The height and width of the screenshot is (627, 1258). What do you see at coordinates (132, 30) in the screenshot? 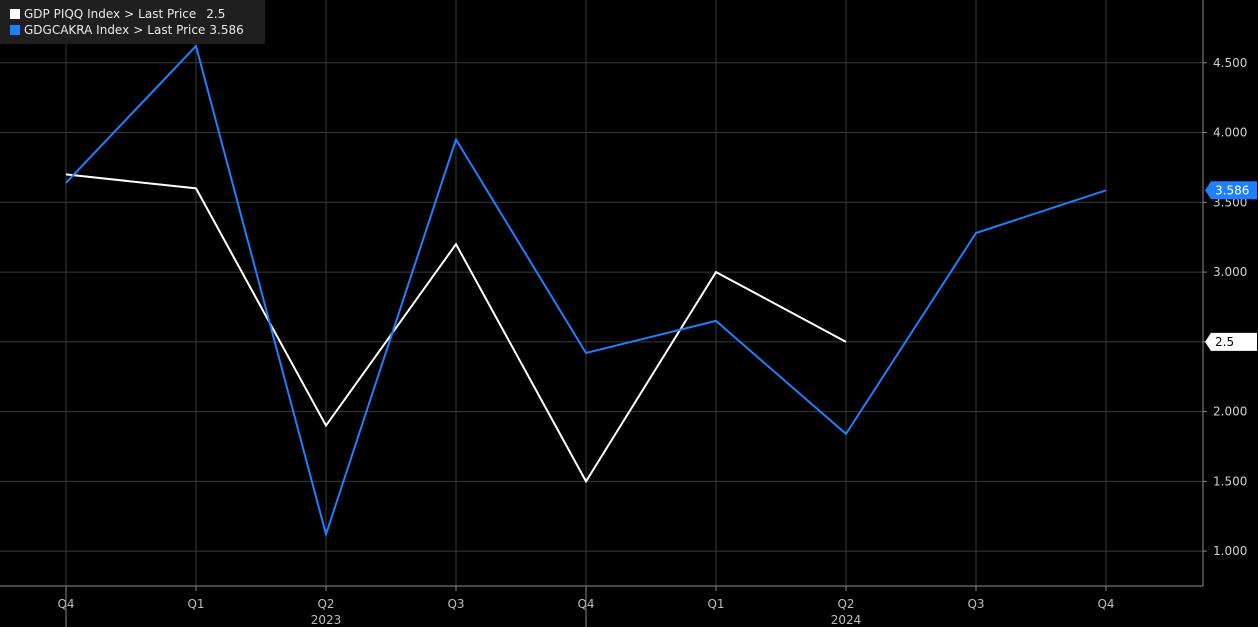
I see `legend-entry-gdgcakra: GDGCAKRA Index > Last Price 3.586` at bounding box center [132, 30].